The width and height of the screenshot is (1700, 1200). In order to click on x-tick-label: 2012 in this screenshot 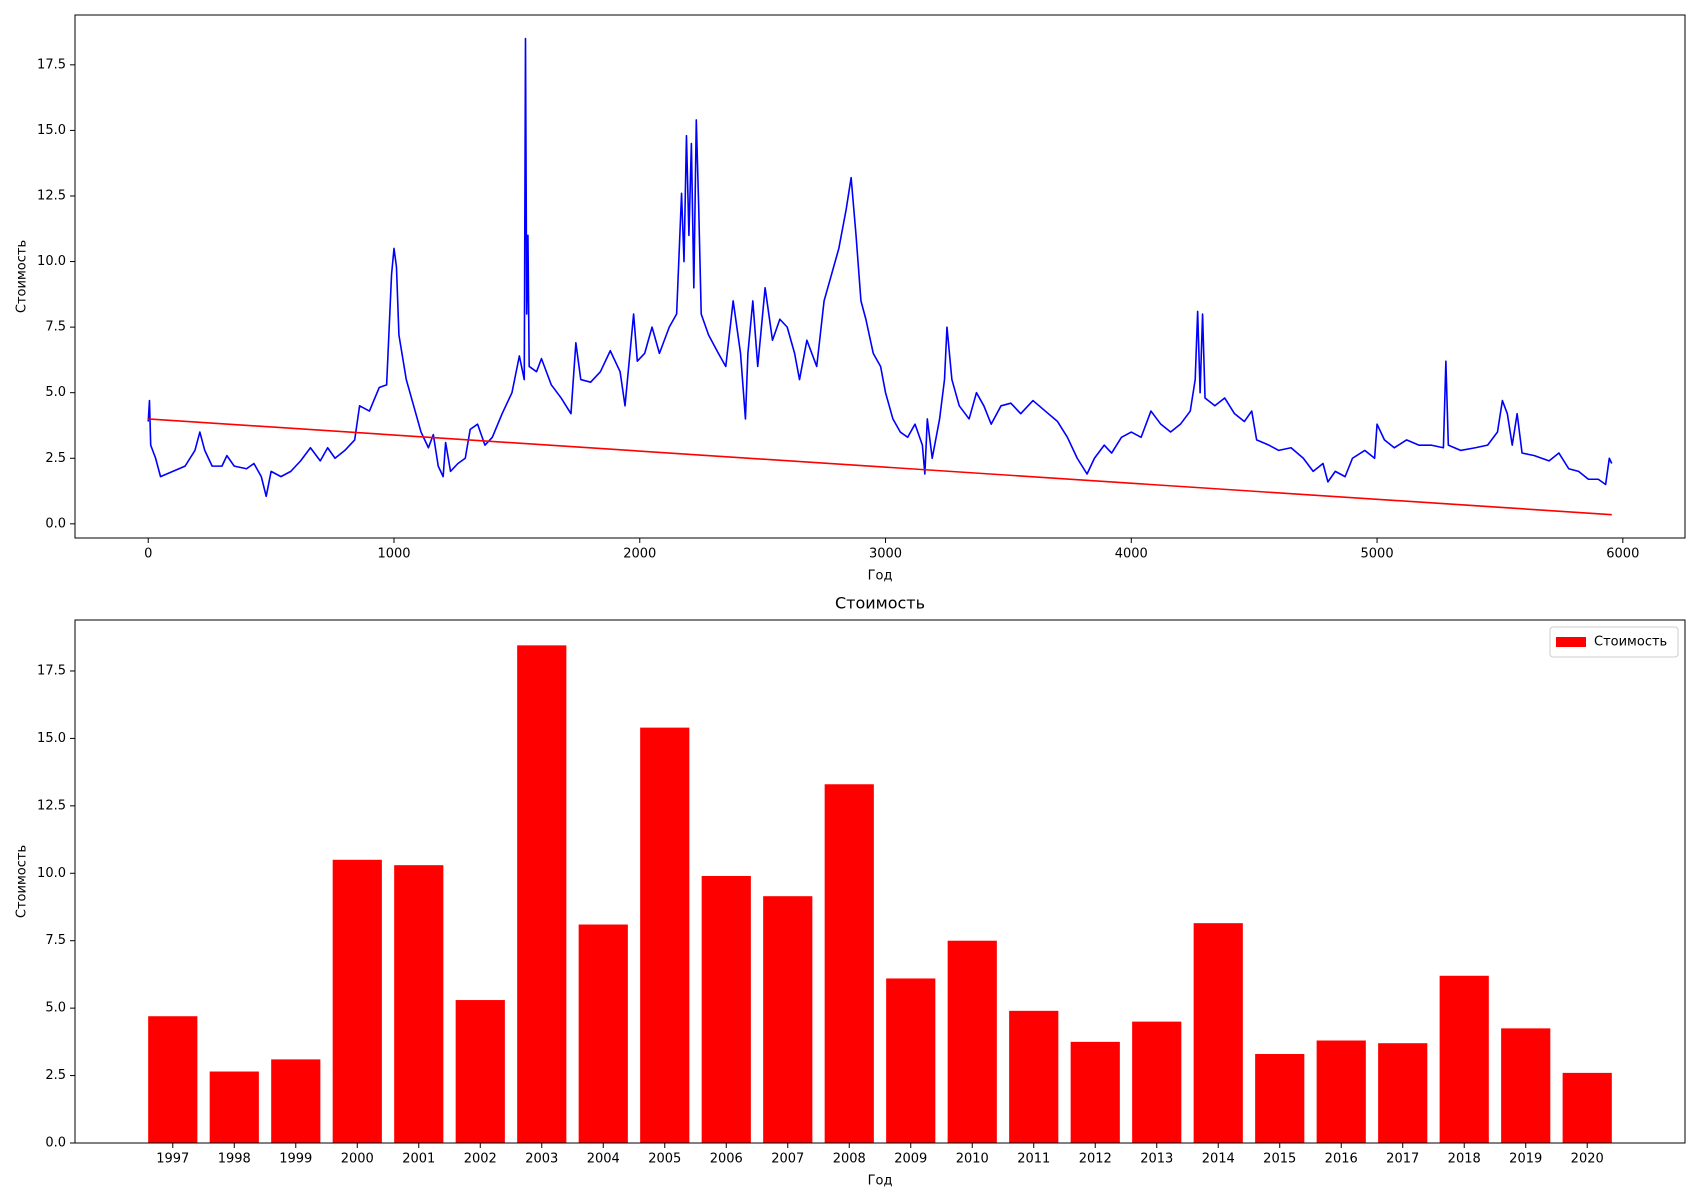, I will do `click(1095, 1159)`.